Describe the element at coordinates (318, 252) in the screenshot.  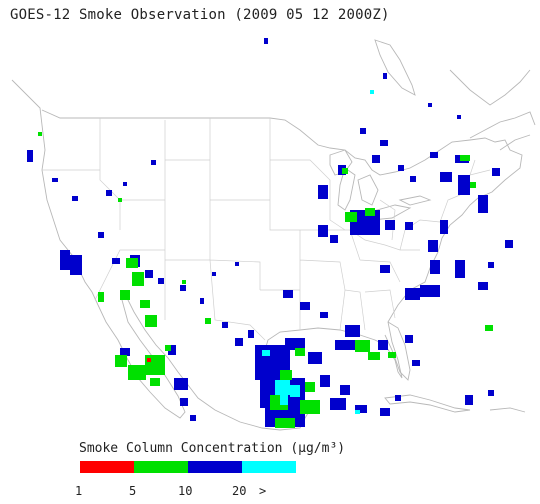
I see `smoke-cyan` at that location.